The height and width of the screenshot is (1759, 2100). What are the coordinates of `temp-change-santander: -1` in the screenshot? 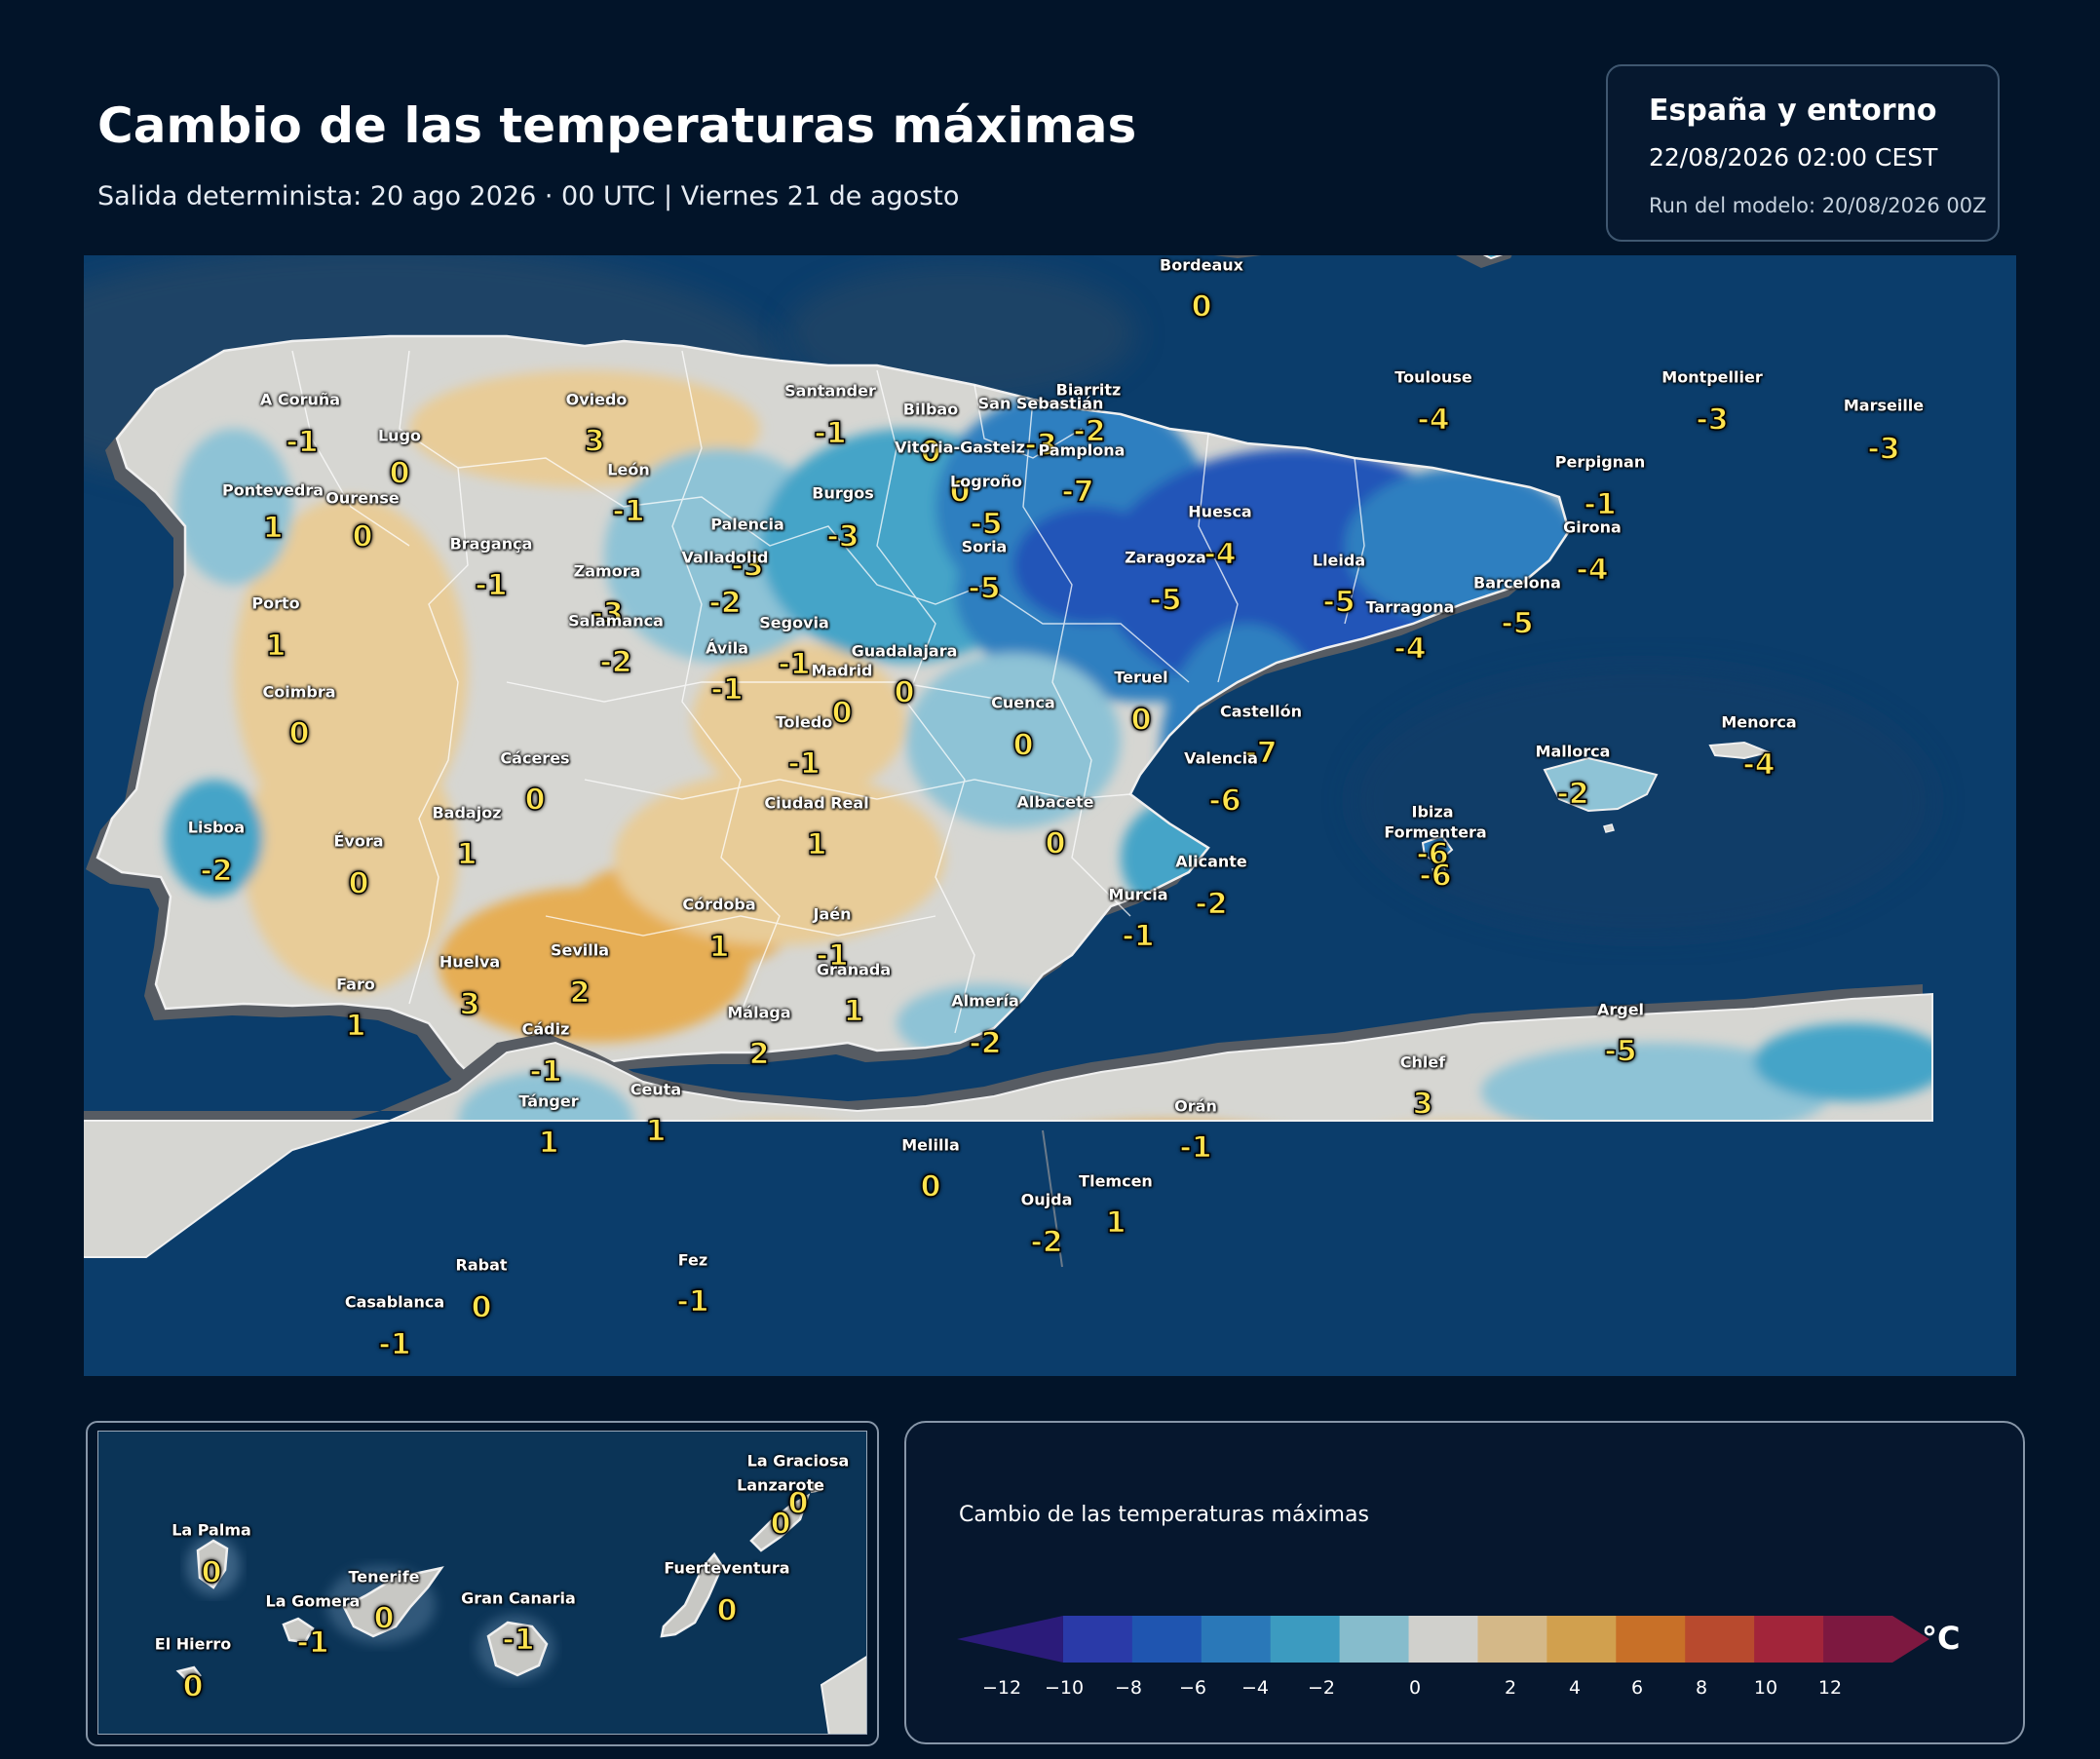 It's located at (831, 433).